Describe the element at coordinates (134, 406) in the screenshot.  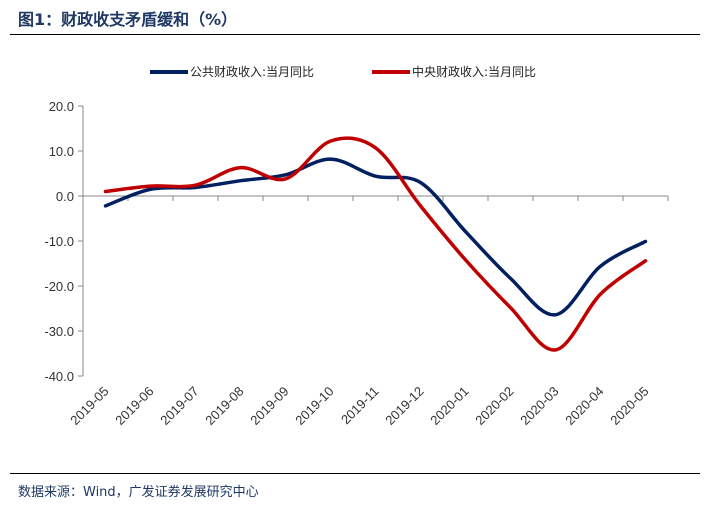
I see `x-tick-label: 2019-06` at that location.